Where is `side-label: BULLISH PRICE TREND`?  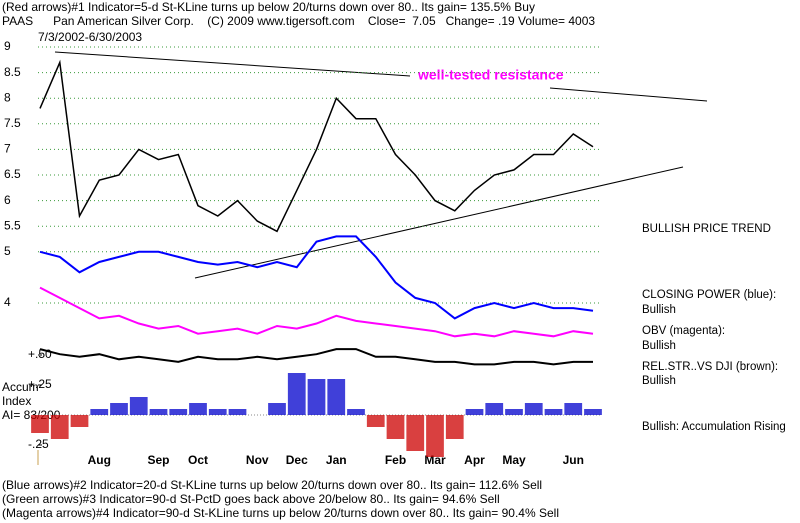 side-label: BULLISH PRICE TREND is located at coordinates (706, 229).